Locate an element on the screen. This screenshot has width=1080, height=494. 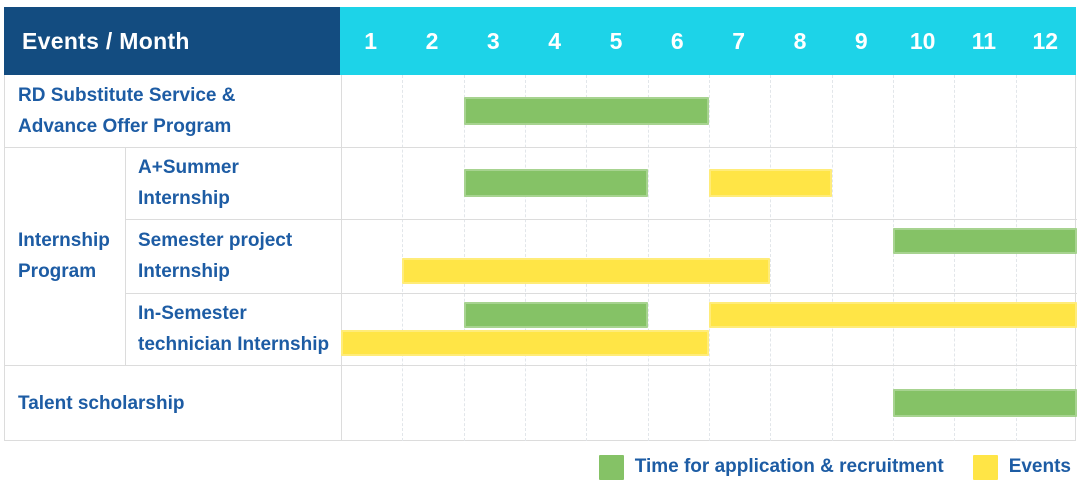
month-header-1: 1 is located at coordinates (371, 40).